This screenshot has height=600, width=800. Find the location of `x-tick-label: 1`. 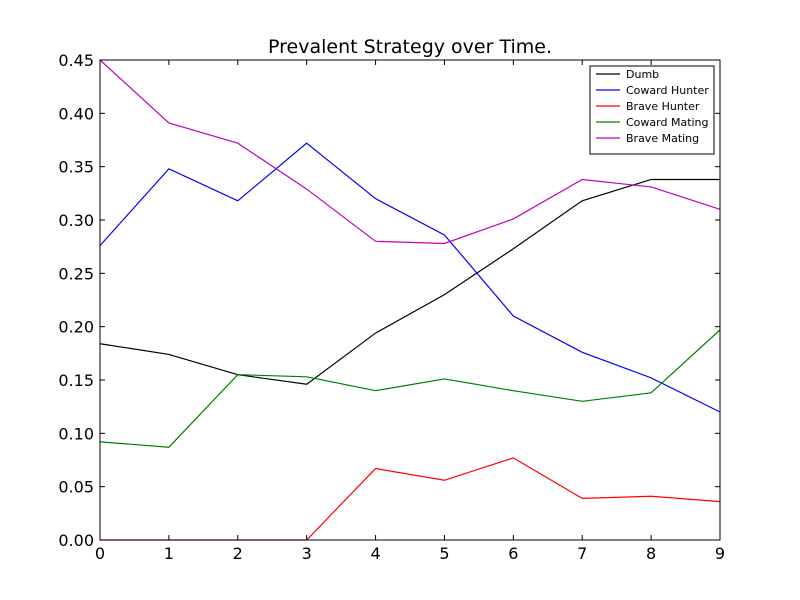

x-tick-label: 1 is located at coordinates (169, 553).